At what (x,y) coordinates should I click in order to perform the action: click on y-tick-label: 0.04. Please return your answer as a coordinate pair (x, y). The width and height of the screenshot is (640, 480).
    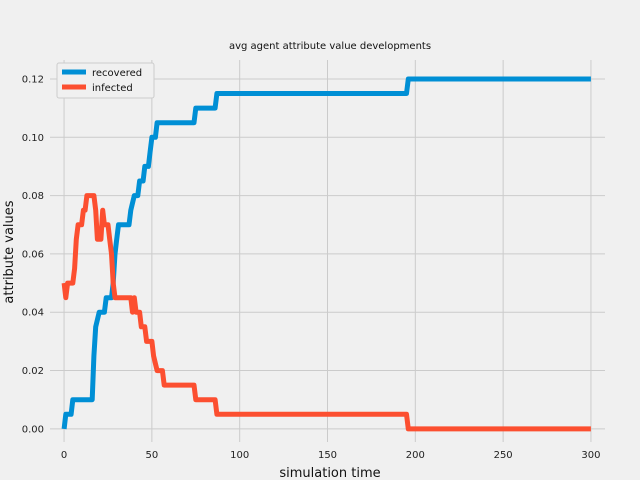
    Looking at the image, I should click on (33, 313).